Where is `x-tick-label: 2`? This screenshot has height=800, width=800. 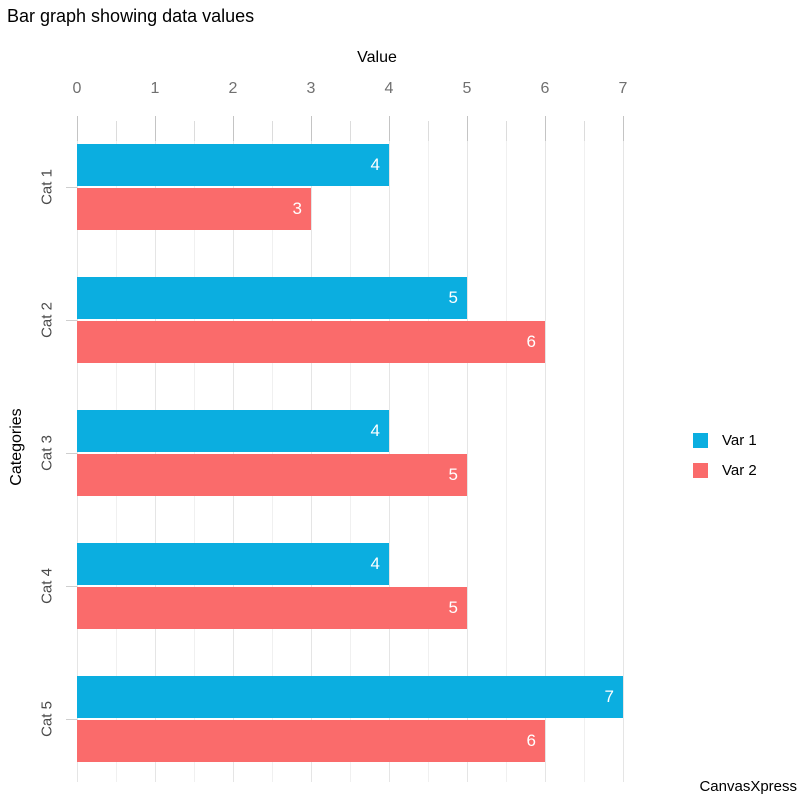
x-tick-label: 2 is located at coordinates (233, 88).